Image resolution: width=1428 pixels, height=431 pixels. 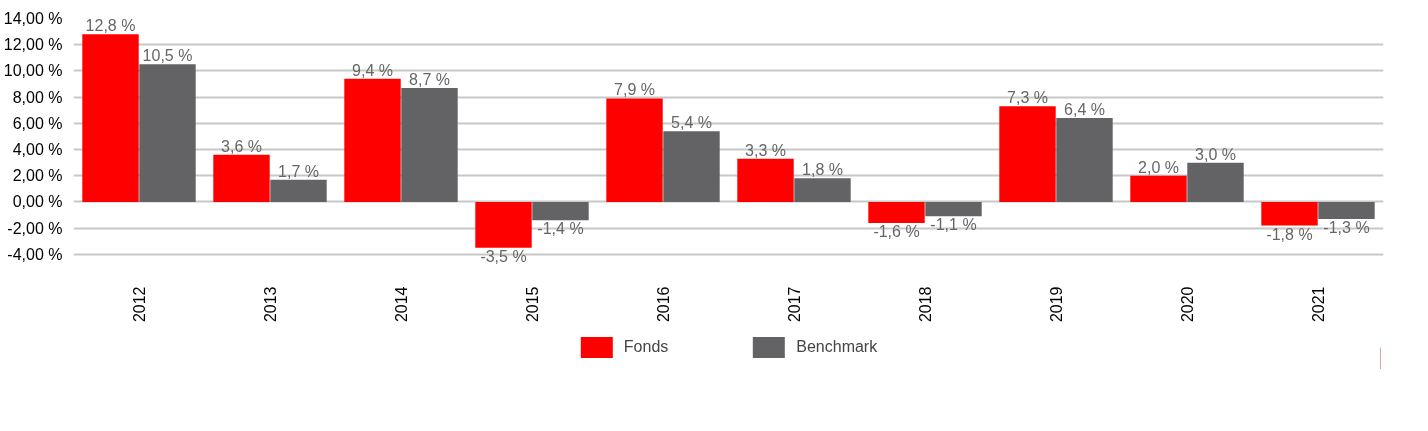 I want to click on data-label: 6,4 %, so click(x=1084, y=110).